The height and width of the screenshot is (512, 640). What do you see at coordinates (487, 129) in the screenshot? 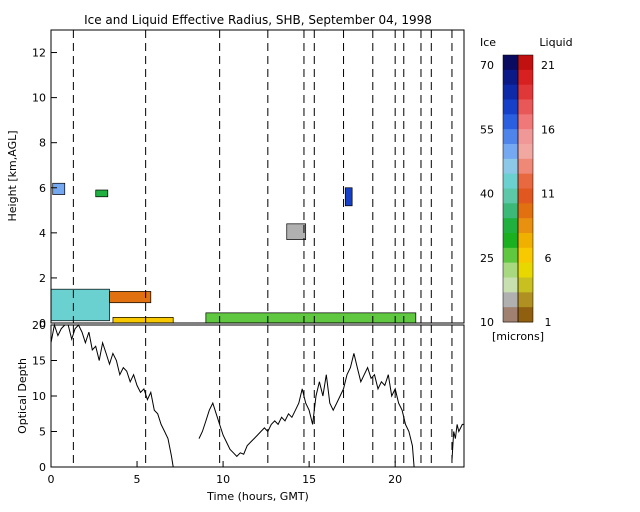
I see `colorbar-ice-tick: 55` at bounding box center [487, 129].